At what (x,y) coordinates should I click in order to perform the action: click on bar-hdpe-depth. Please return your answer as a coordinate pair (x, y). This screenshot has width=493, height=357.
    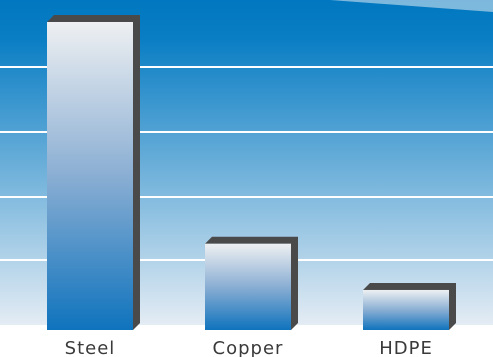
    Looking at the image, I should click on (409, 306).